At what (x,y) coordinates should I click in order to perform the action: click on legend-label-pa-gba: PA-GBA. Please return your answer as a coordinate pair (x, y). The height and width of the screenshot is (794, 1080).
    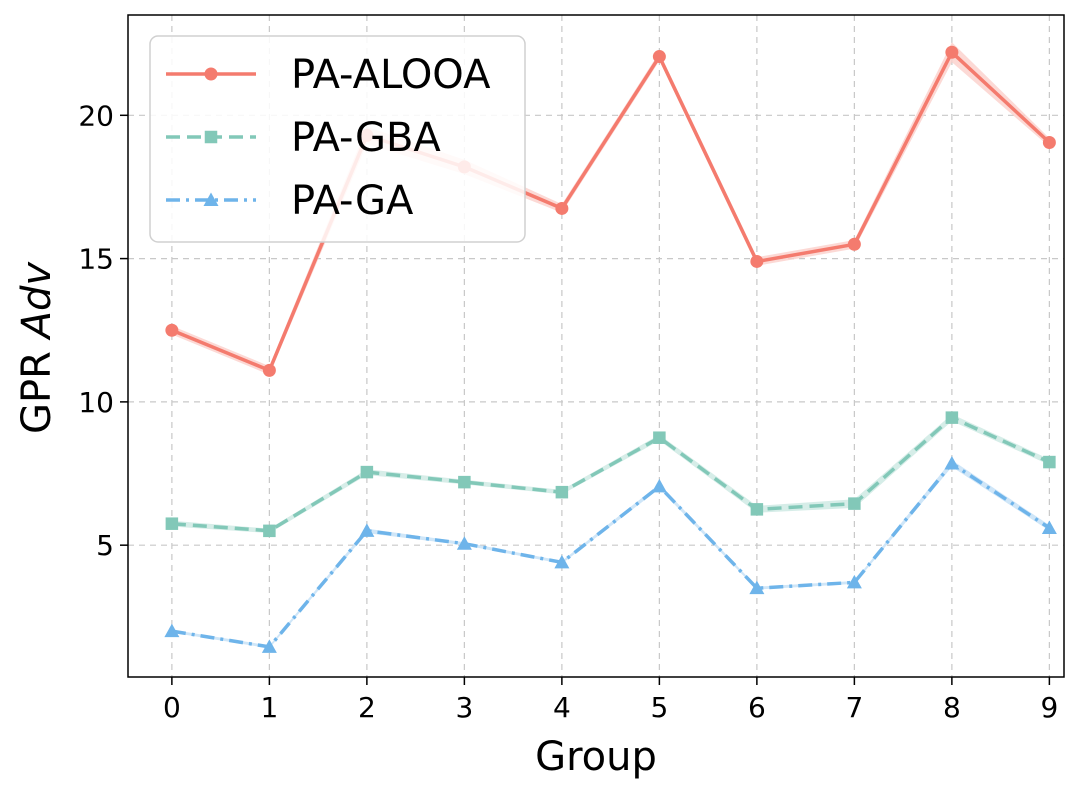
    Looking at the image, I should click on (366, 138).